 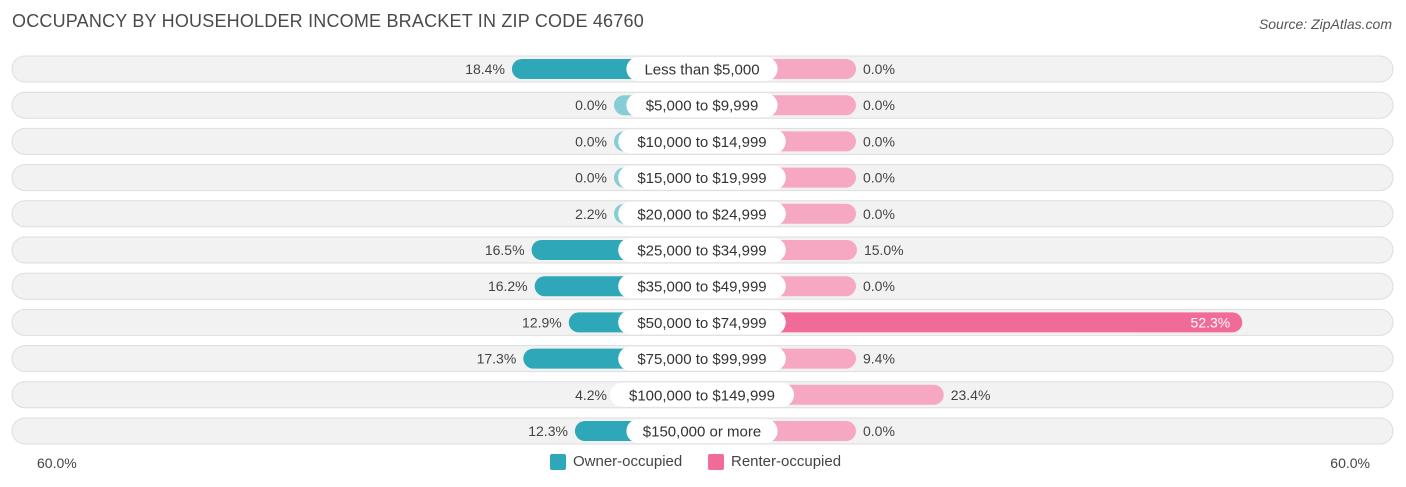 I want to click on category-label: Less than $5,000, so click(x=701, y=70).